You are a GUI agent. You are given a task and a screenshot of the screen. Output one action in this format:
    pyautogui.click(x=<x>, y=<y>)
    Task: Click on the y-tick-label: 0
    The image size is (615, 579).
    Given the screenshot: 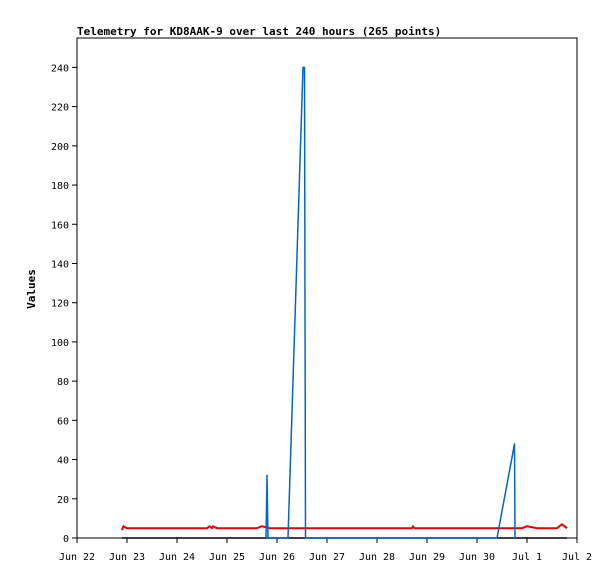 What is the action you would take?
    pyautogui.click(x=66, y=539)
    